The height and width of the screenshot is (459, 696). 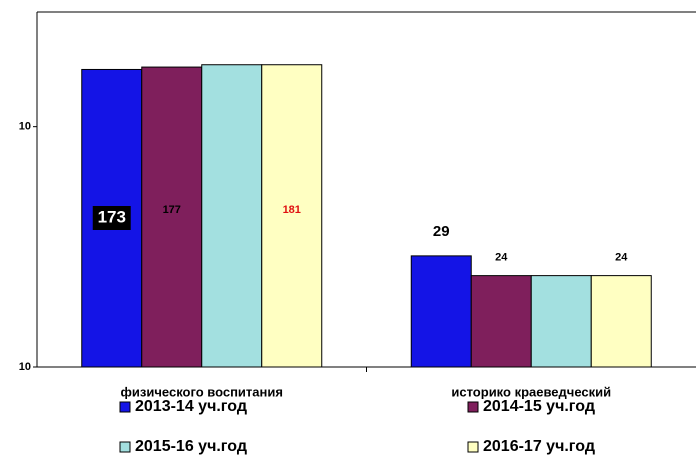 What do you see at coordinates (202, 391) in the screenshot?
I see `x-tick-label: физического воспитания` at bounding box center [202, 391].